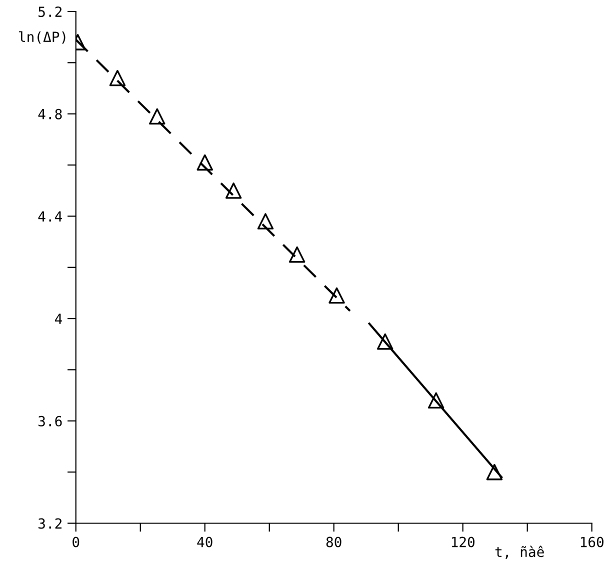 The height and width of the screenshot is (575, 607). What do you see at coordinates (50, 421) in the screenshot?
I see `y-tick-label: 3.6` at bounding box center [50, 421].